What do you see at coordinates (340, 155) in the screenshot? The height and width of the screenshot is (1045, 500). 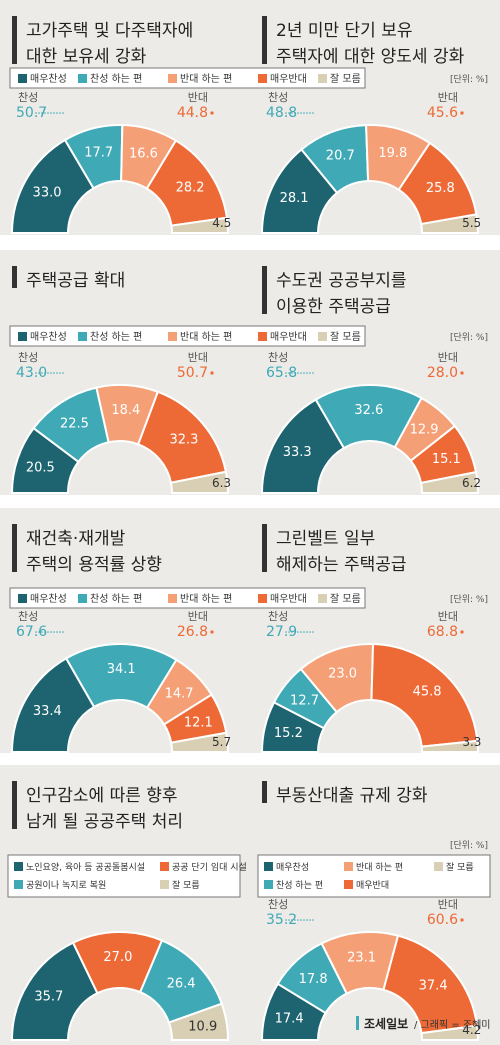 I see `data-label: 20.7` at bounding box center [340, 155].